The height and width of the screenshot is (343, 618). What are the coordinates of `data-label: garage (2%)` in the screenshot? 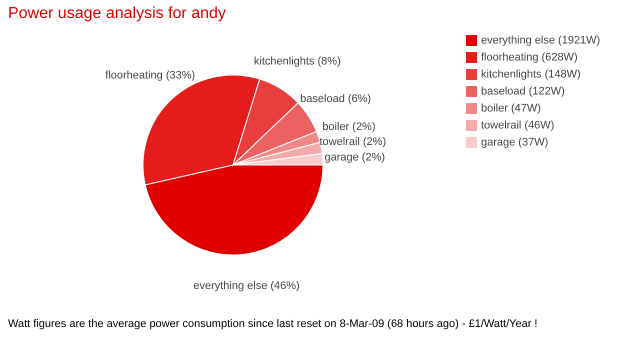 It's located at (355, 157).